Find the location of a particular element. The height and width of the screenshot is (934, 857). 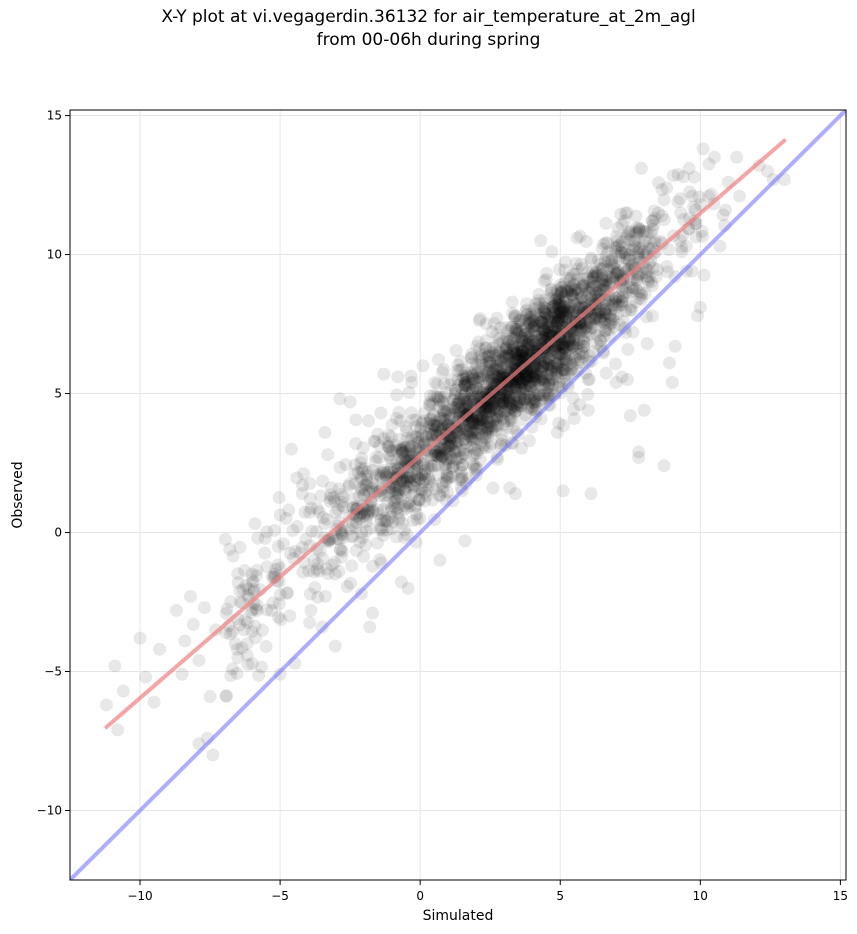

x-tick-label: 10 is located at coordinates (700, 896).